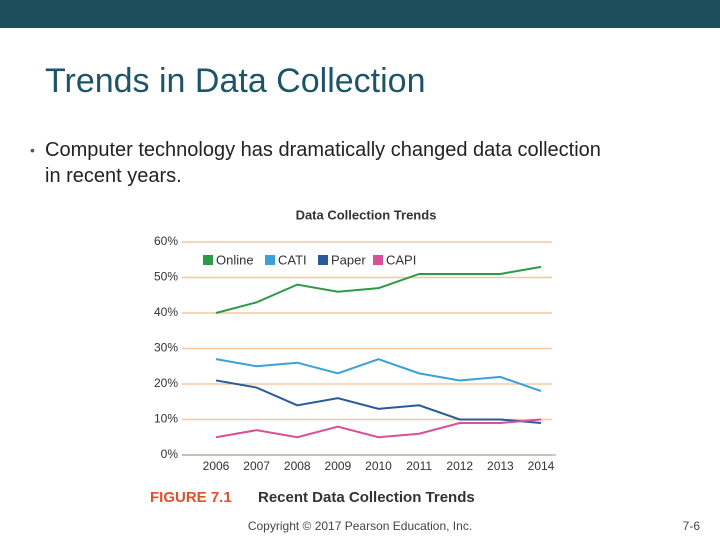  Describe the element at coordinates (216, 466) in the screenshot. I see `x-tick-label: 2006` at that location.